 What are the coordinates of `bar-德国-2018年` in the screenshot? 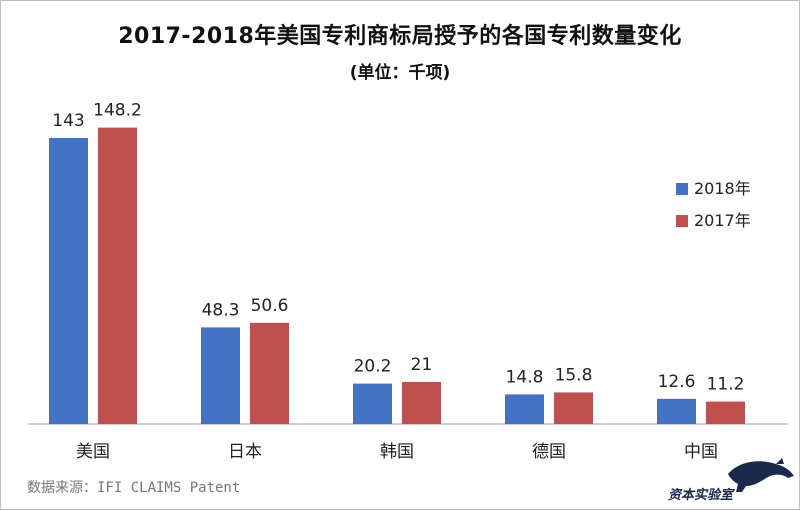 It's located at (524, 409).